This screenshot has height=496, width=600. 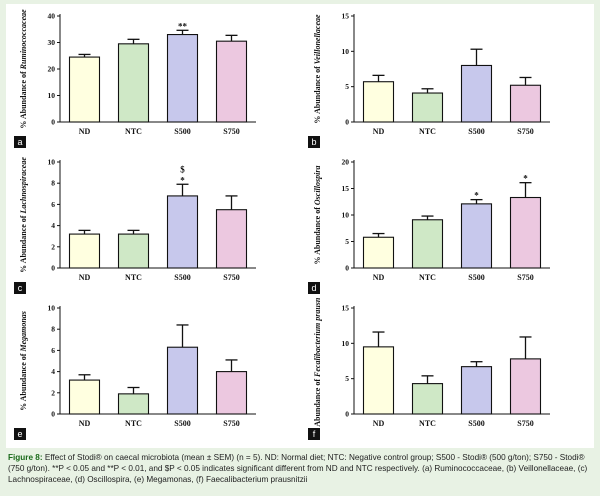 I want to click on y-tick-label: 40, so click(x=52, y=16).